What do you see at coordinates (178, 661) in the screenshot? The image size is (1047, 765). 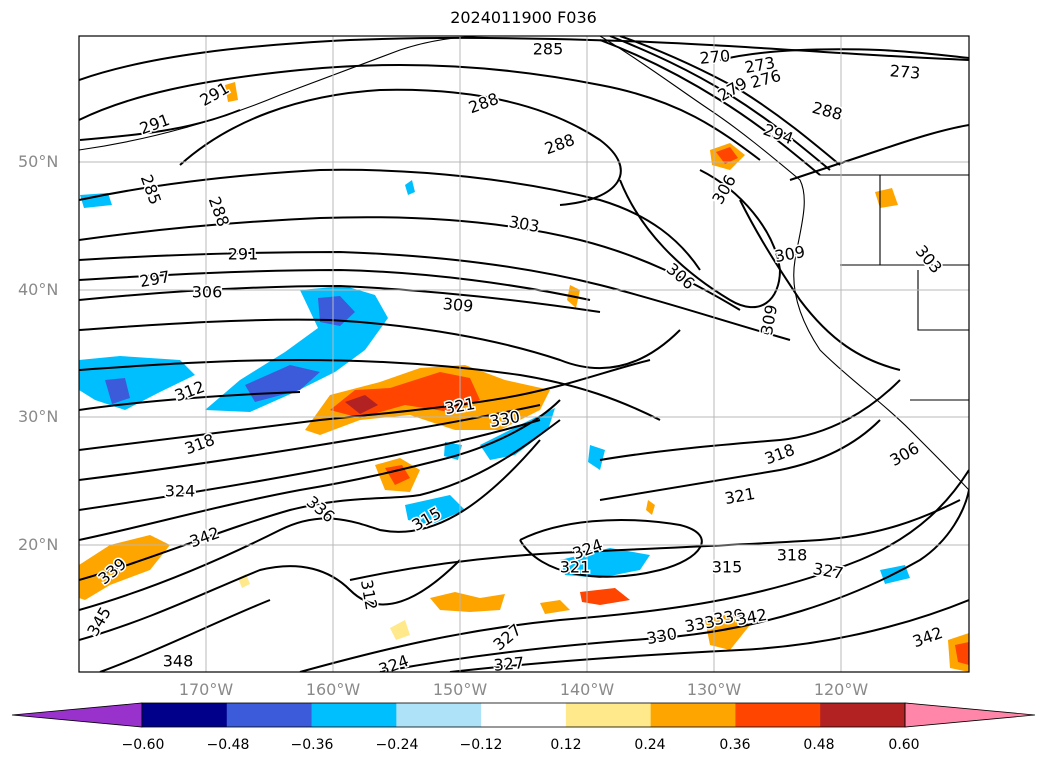 I see `contour-label: 348` at bounding box center [178, 661].